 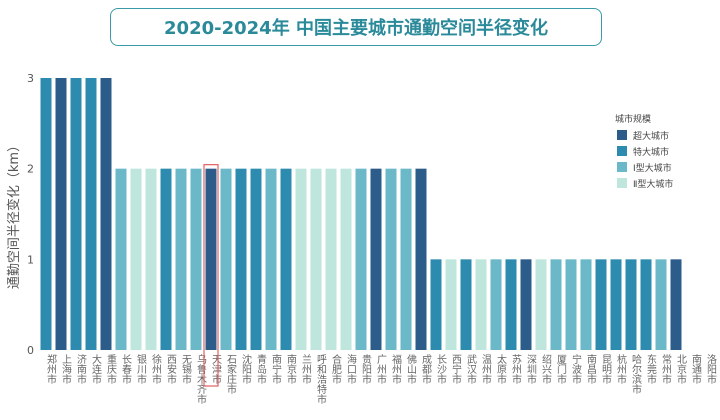 I want to click on x-tick-label: 福州市, so click(x=396, y=369).